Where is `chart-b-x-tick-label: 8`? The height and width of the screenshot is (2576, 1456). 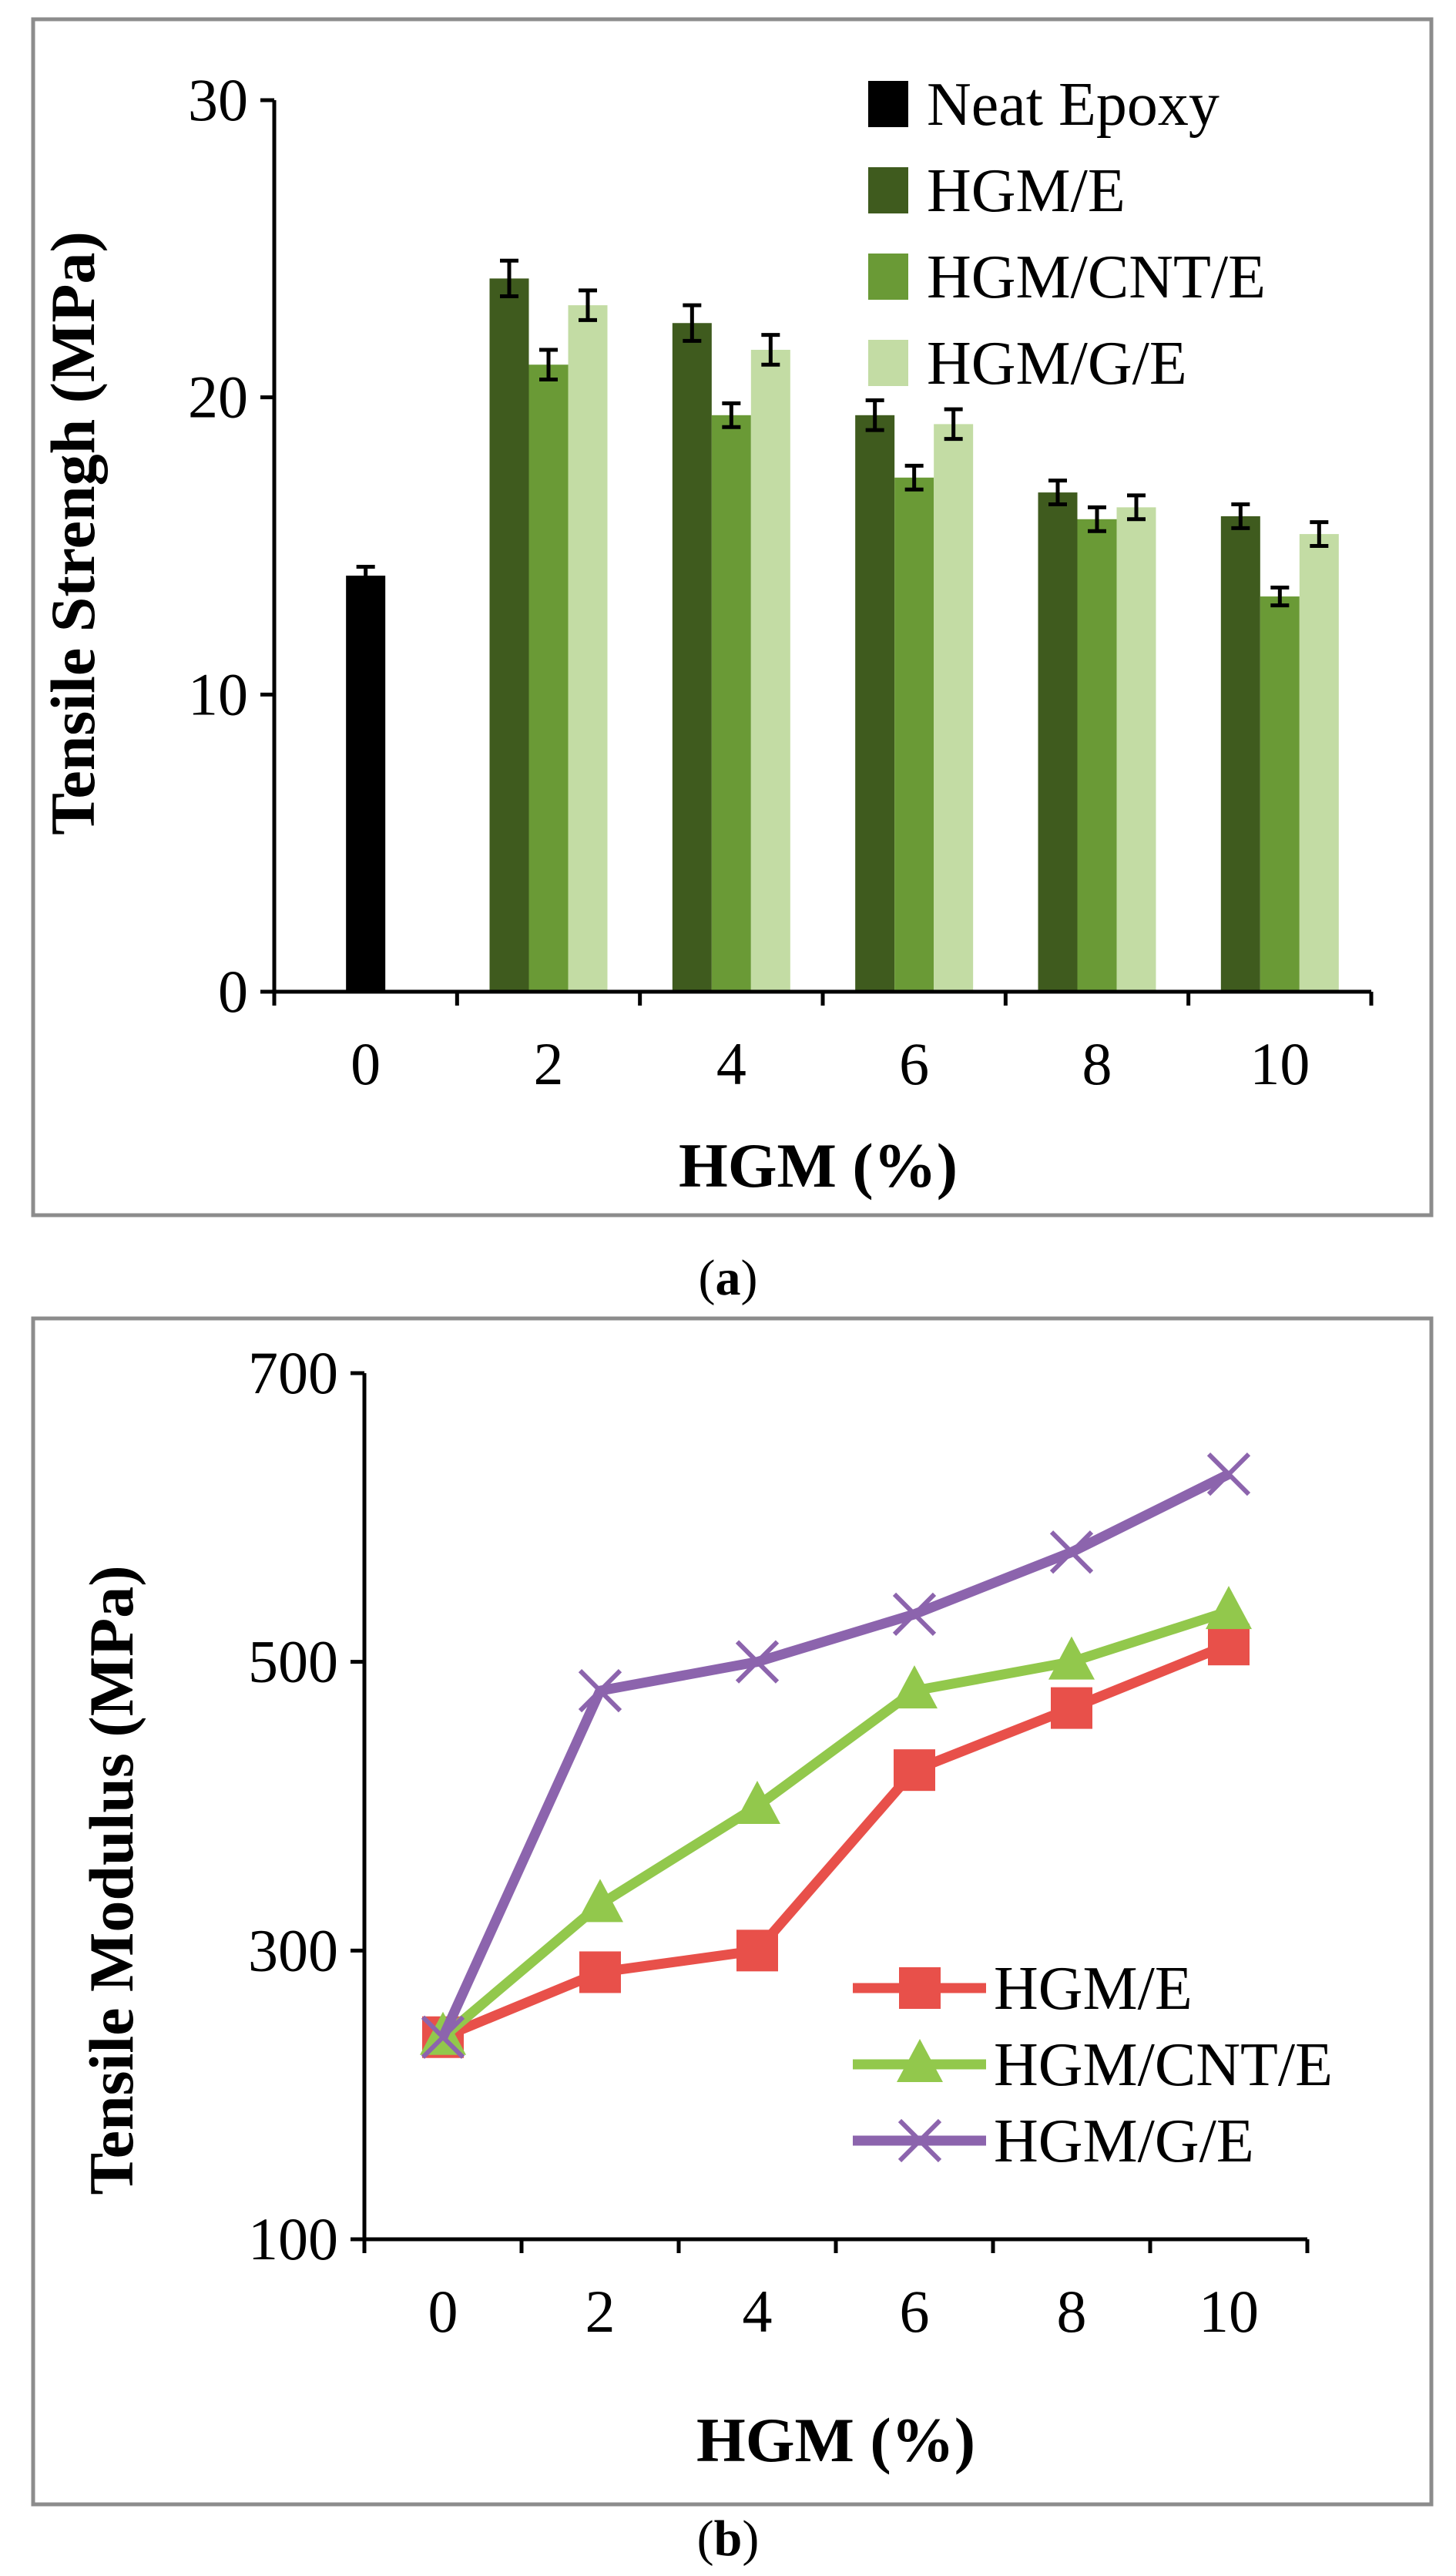 chart-b-x-tick-label: 8 is located at coordinates (1072, 2311).